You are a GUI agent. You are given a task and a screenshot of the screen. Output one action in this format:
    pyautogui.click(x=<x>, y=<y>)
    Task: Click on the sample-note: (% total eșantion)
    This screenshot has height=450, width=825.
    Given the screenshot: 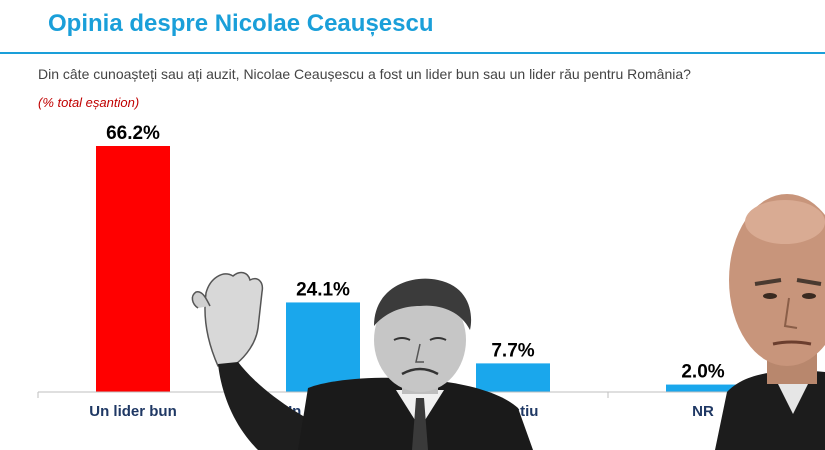 What is the action you would take?
    pyautogui.click(x=89, y=102)
    